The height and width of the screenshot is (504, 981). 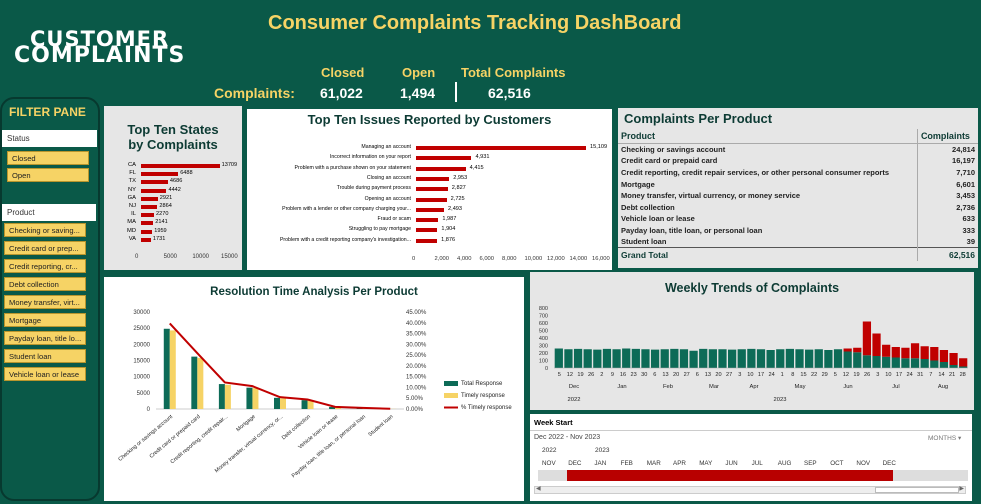 What do you see at coordinates (718, 375) in the screenshot?
I see `weekly-day-label: 20` at bounding box center [718, 375].